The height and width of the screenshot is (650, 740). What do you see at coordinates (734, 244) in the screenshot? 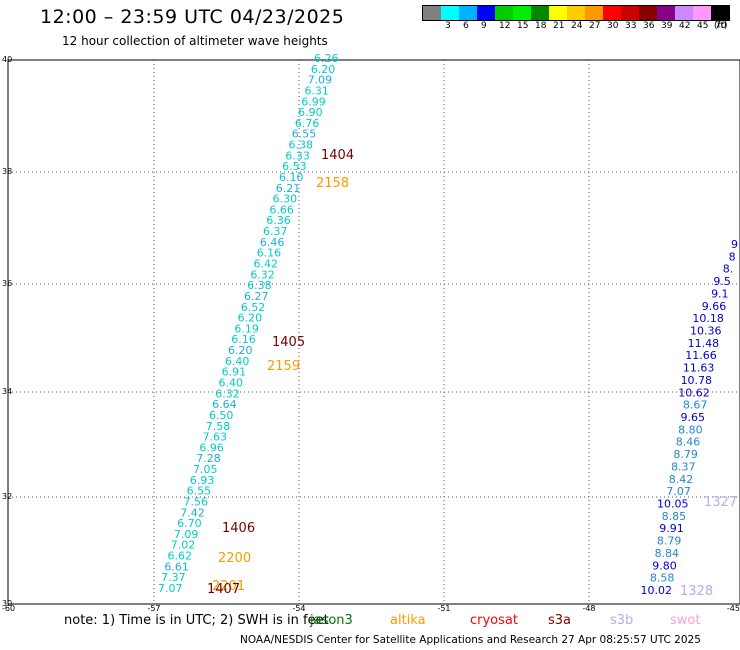
I see `wave-height-value: 9` at bounding box center [734, 244].